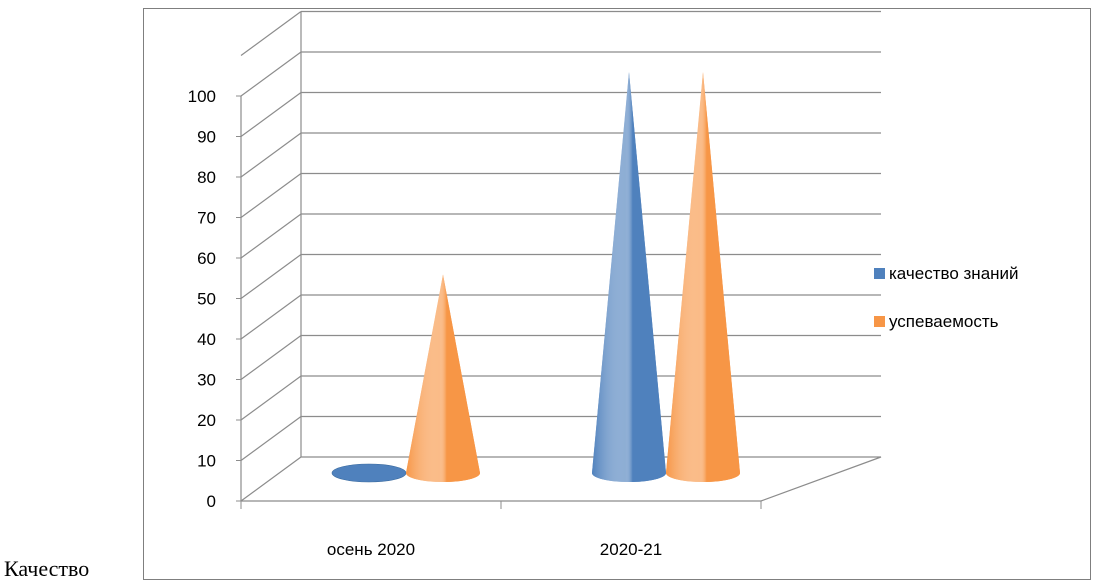  What do you see at coordinates (631, 549) in the screenshot?
I see `x-tick-label: 2020-21` at bounding box center [631, 549].